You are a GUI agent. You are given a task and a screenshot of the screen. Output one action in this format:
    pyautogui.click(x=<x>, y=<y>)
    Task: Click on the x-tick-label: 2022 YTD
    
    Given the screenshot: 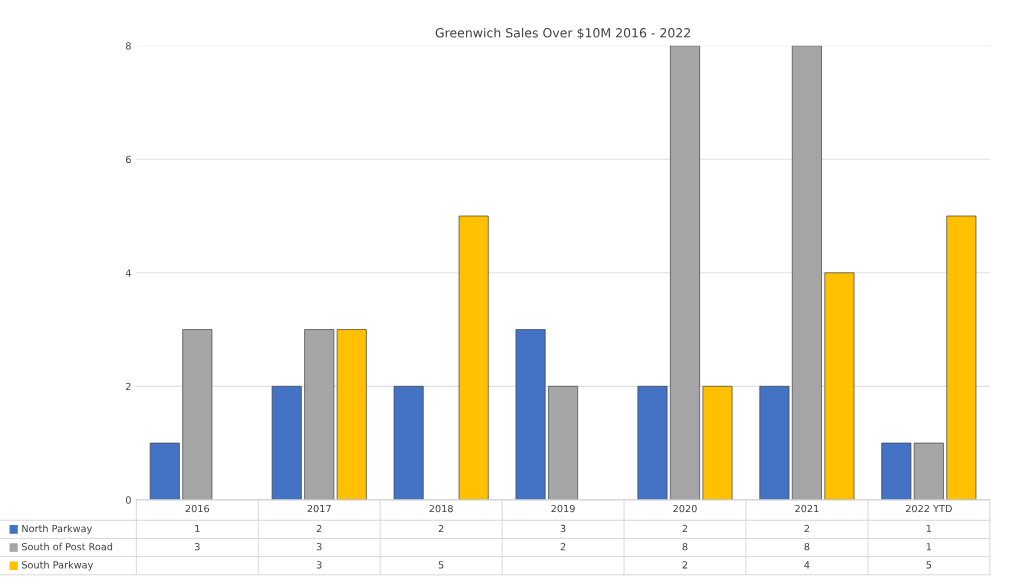 What is the action you would take?
    pyautogui.click(x=928, y=508)
    